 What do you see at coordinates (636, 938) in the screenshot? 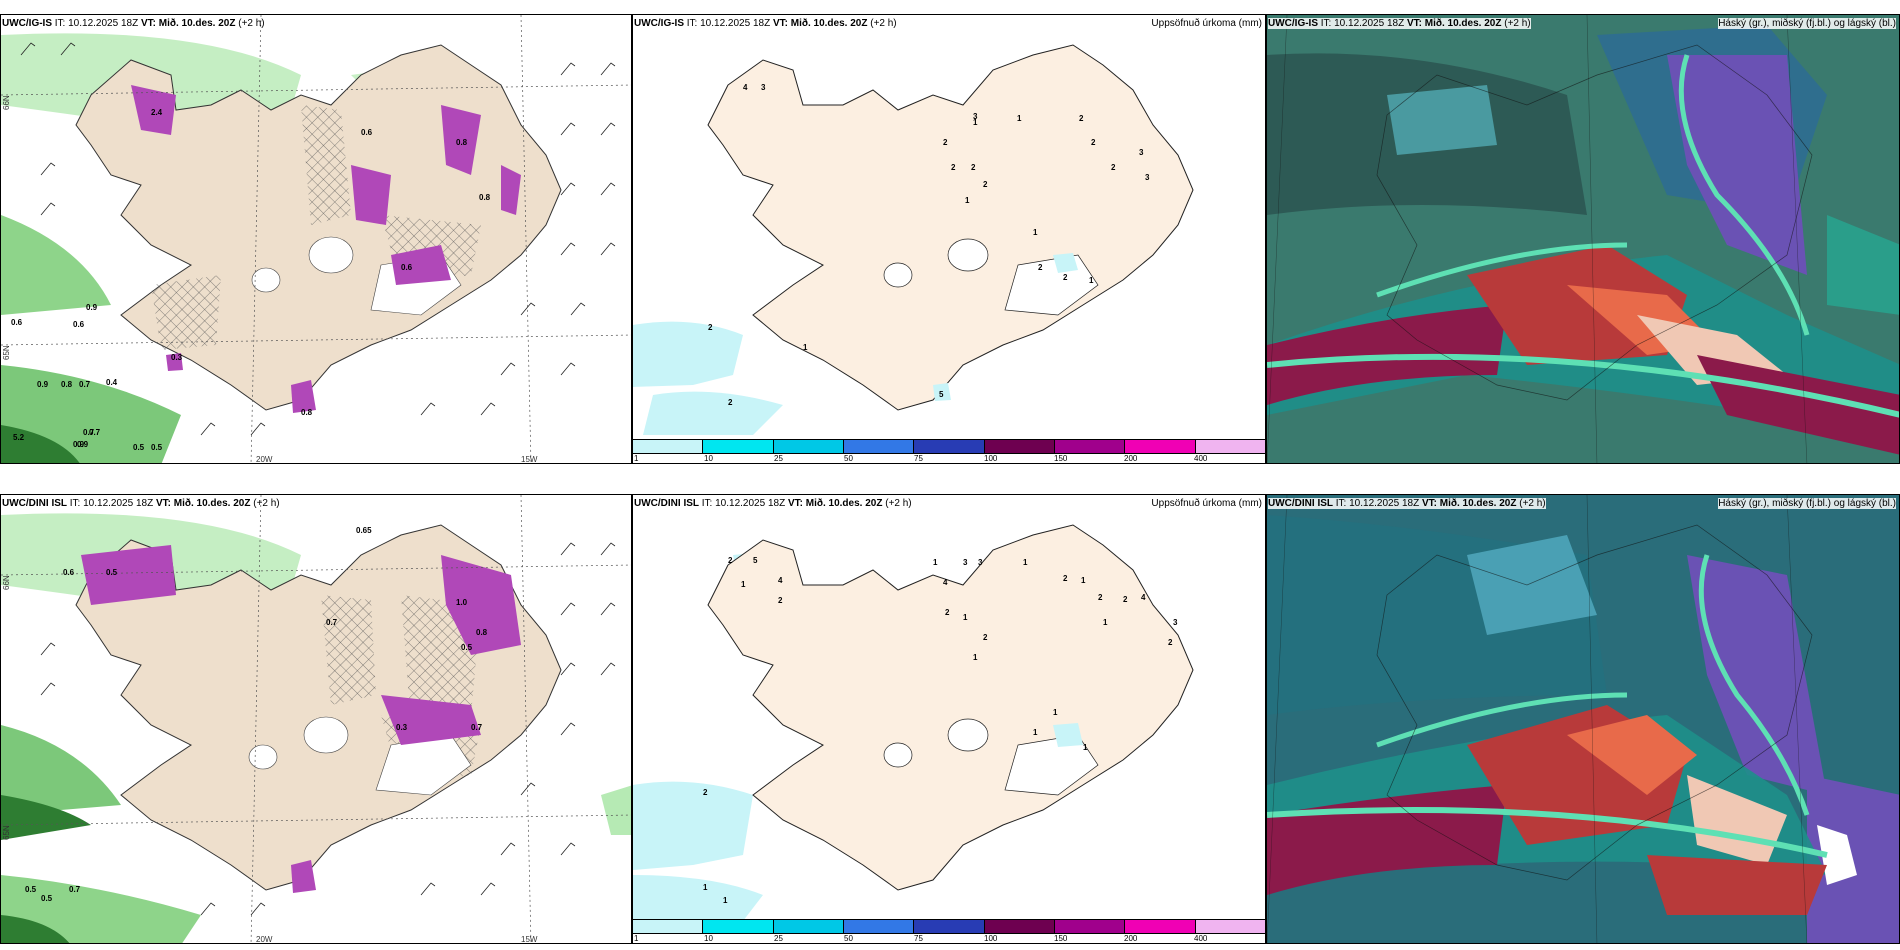
I see `colorbar-label: 1` at bounding box center [636, 938].